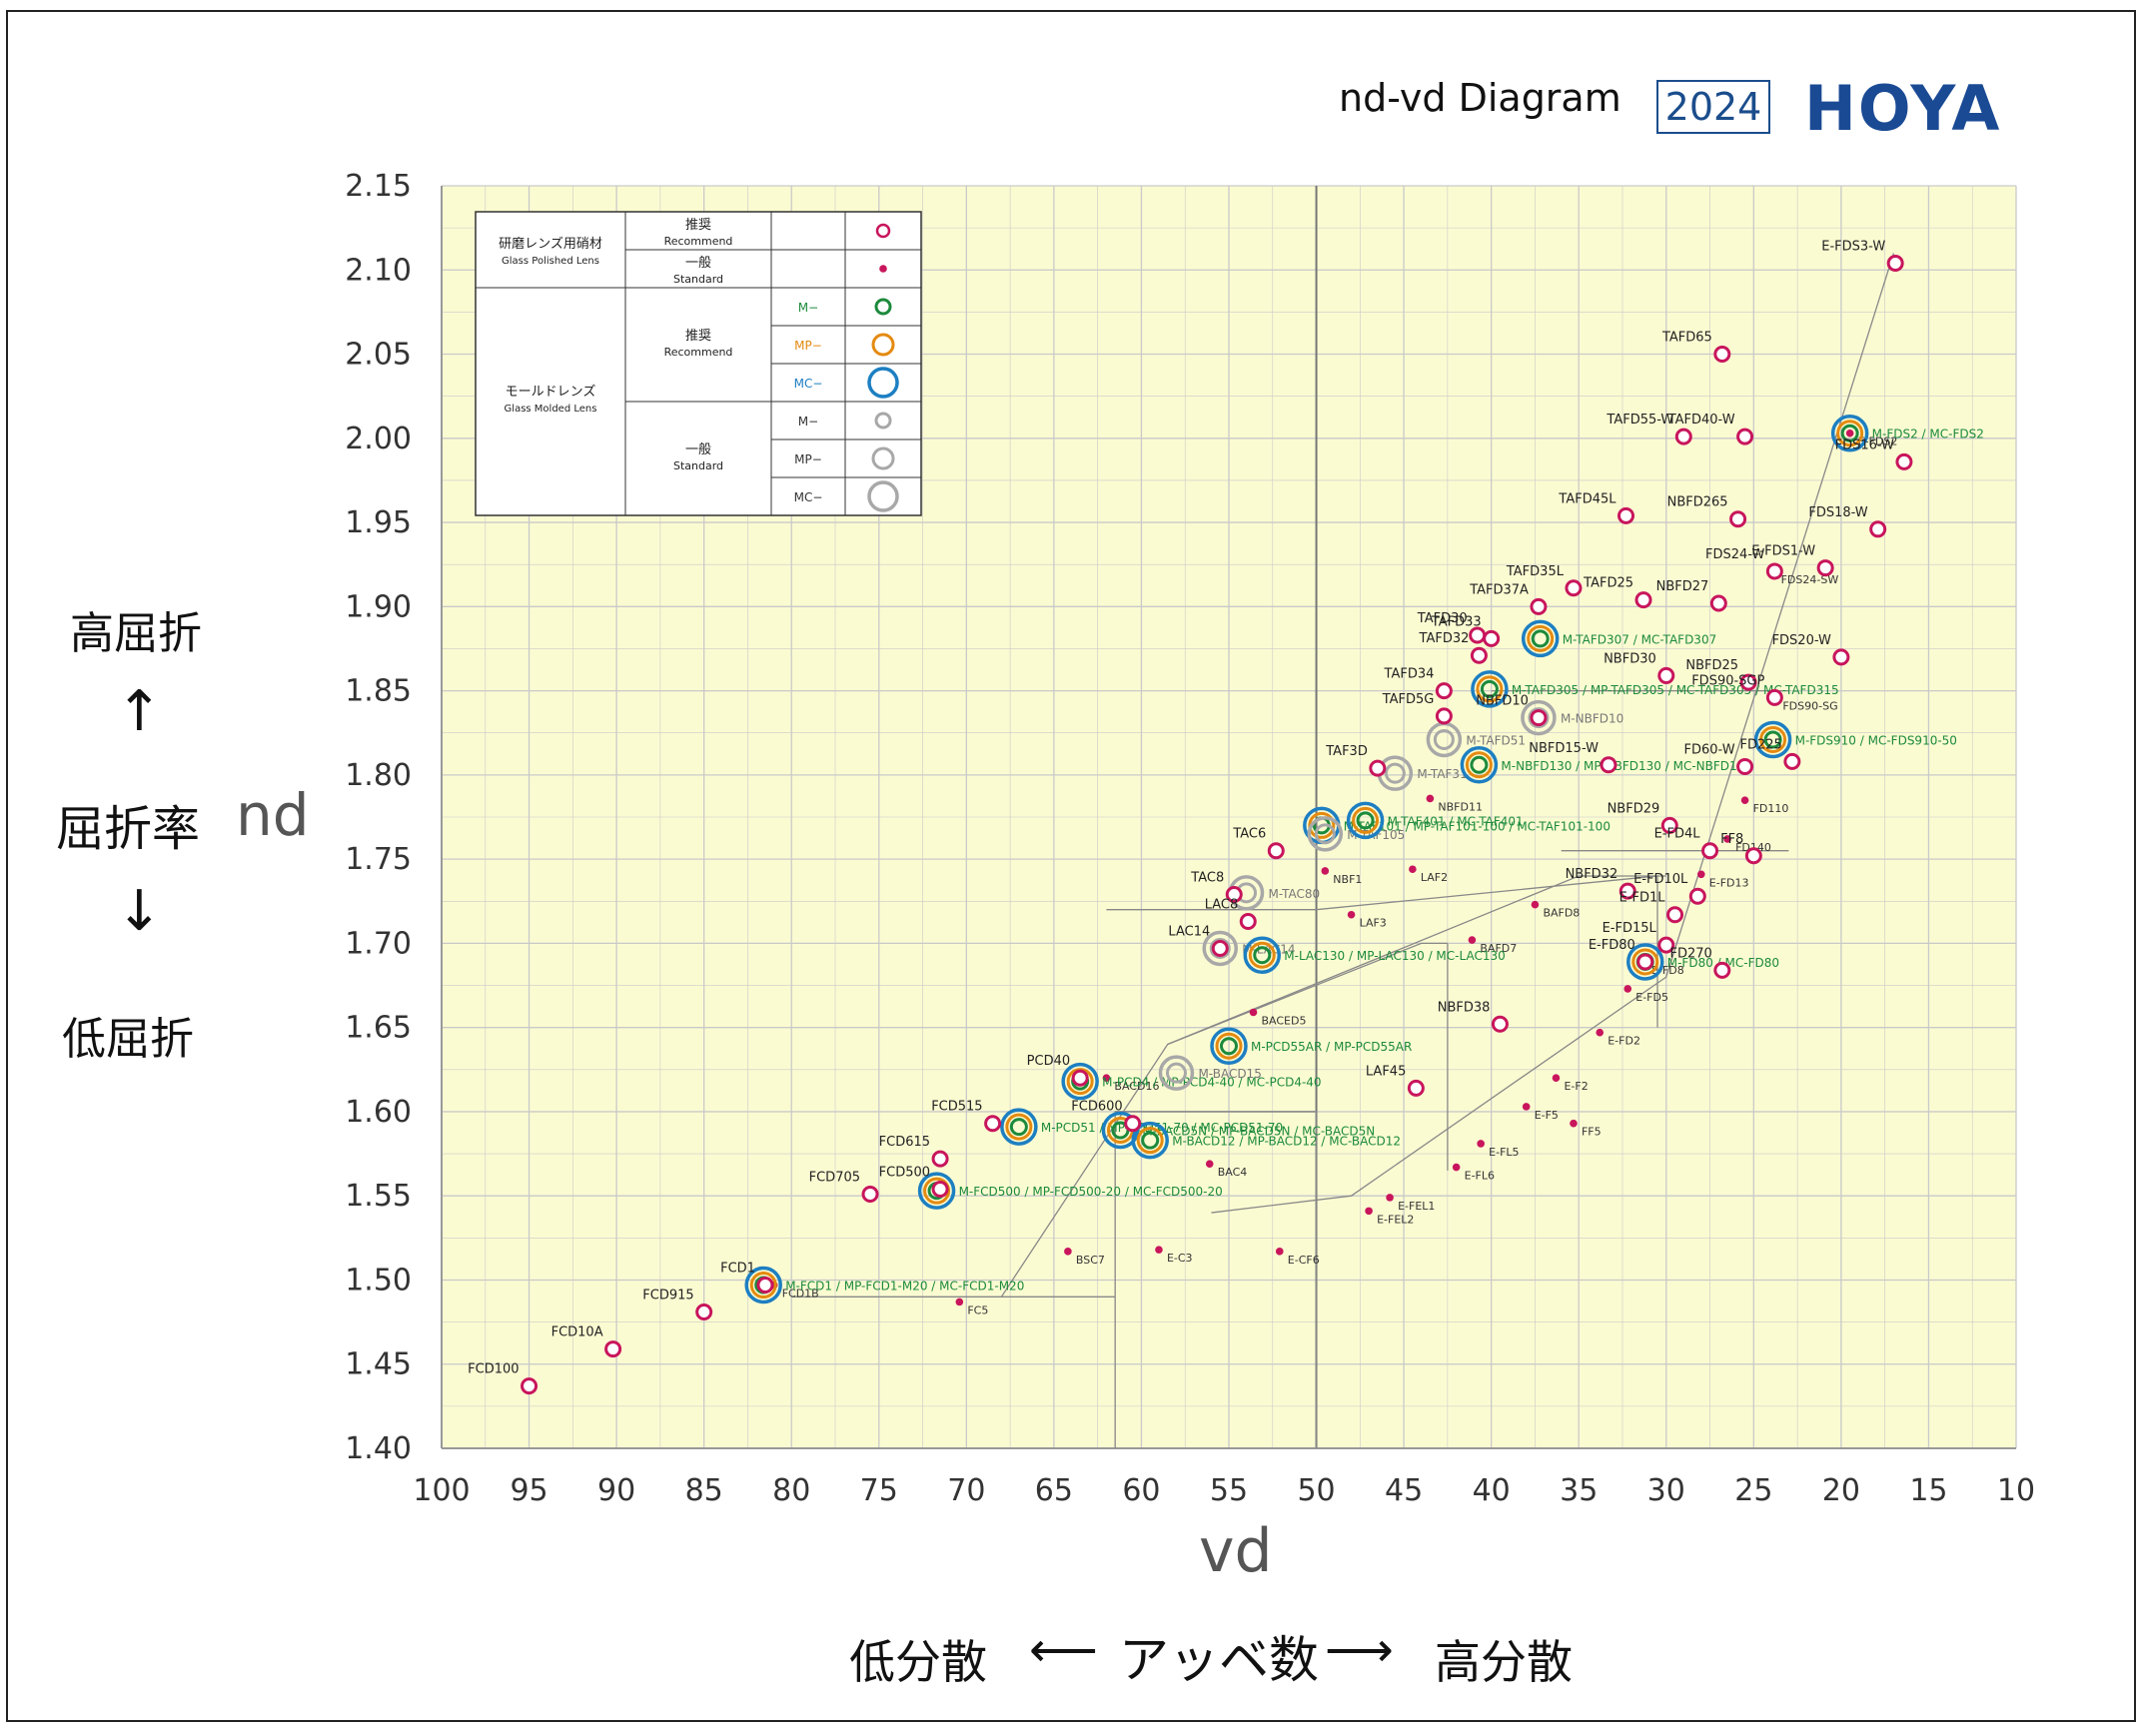 Image resolution: width=2148 pixels, height=1736 pixels. Describe the element at coordinates (1480, 98) in the screenshot. I see `chart-title: nd-vd Diagram` at that location.